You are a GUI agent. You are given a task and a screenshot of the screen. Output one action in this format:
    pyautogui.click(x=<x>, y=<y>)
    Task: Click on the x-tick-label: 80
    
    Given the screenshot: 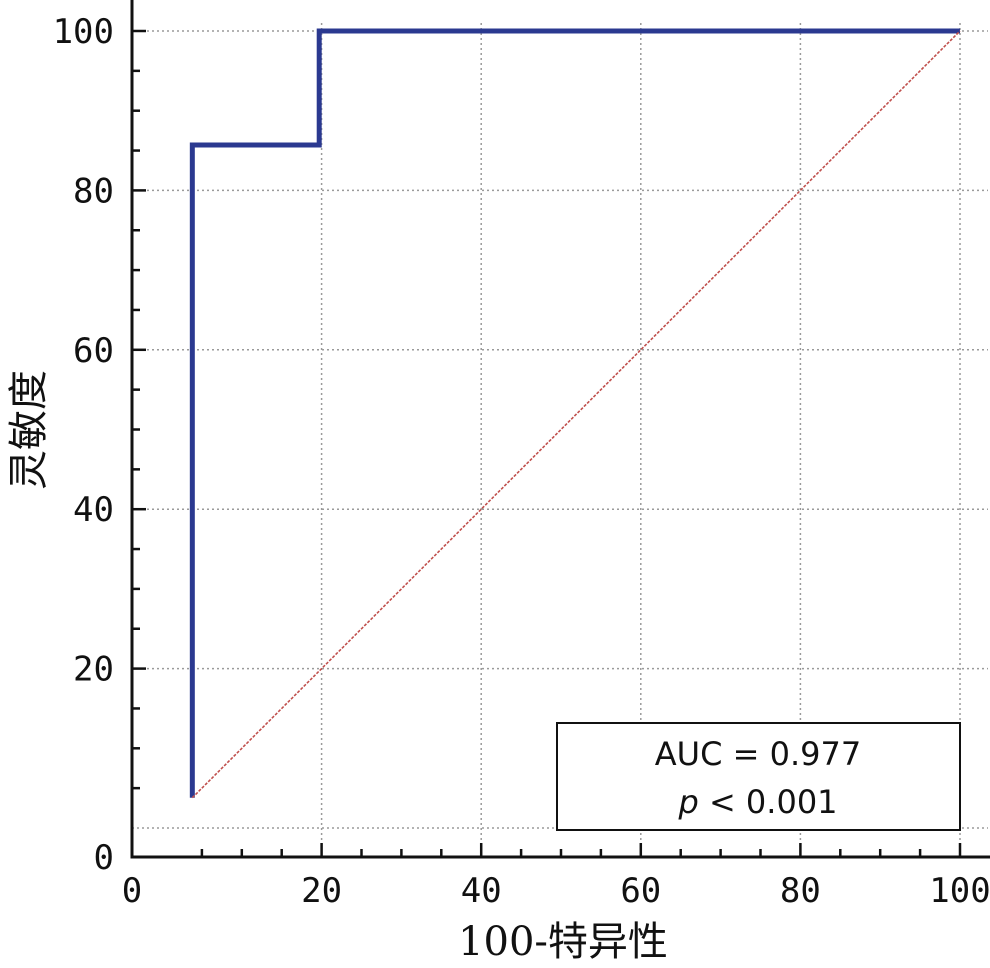 What is the action you would take?
    pyautogui.click(x=800, y=891)
    